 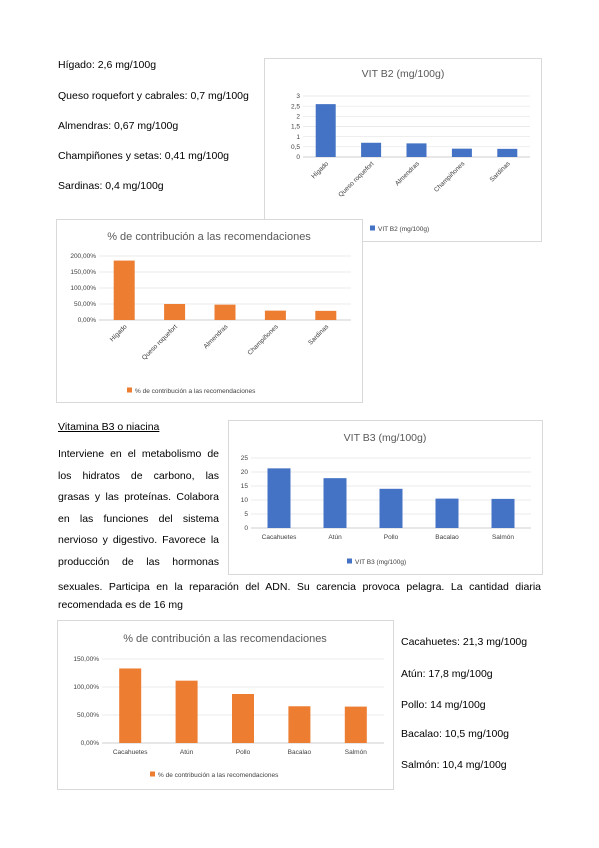 What do you see at coordinates (295, 106) in the screenshot?
I see `y-tick-label: 2,5` at bounding box center [295, 106].